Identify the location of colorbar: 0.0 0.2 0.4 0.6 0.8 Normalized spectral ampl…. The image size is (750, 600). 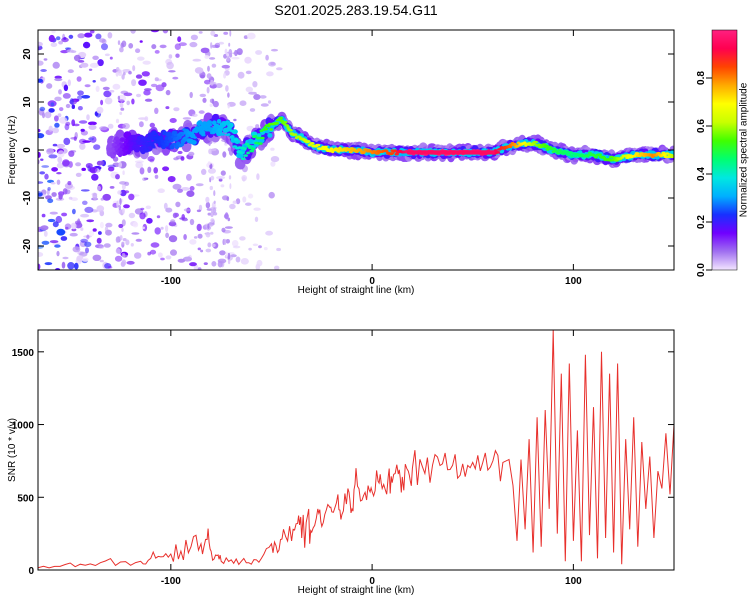
(723, 153).